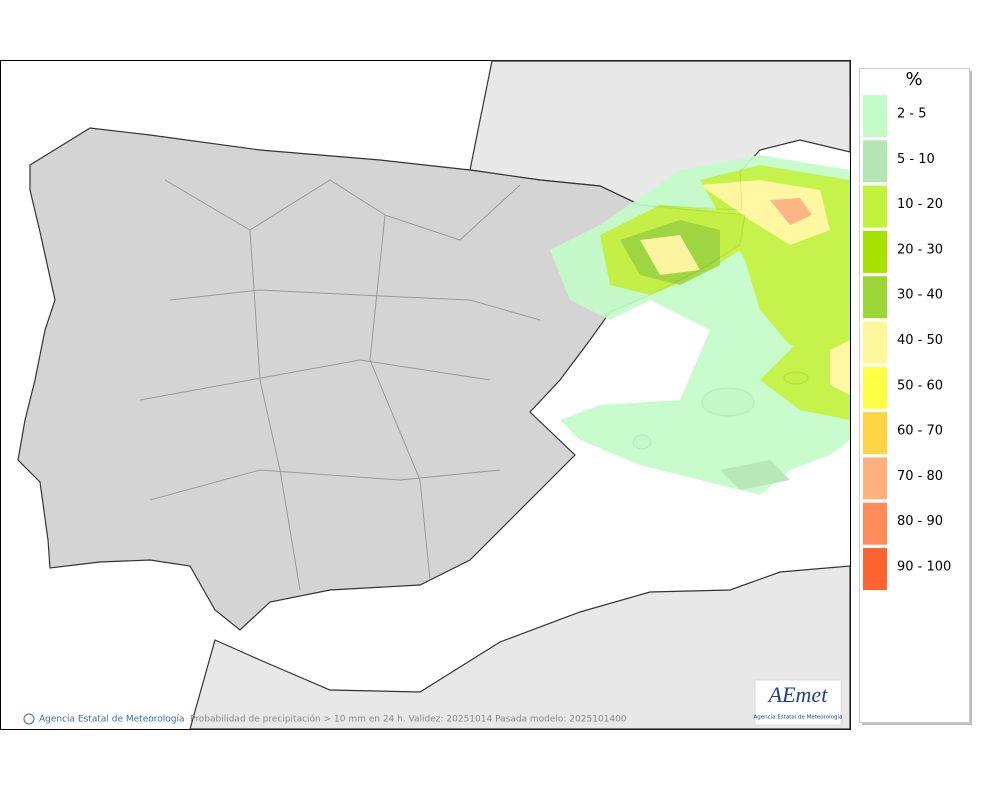 This screenshot has width=1000, height=790. What do you see at coordinates (520, 647) in the screenshot?
I see `africa` at bounding box center [520, 647].